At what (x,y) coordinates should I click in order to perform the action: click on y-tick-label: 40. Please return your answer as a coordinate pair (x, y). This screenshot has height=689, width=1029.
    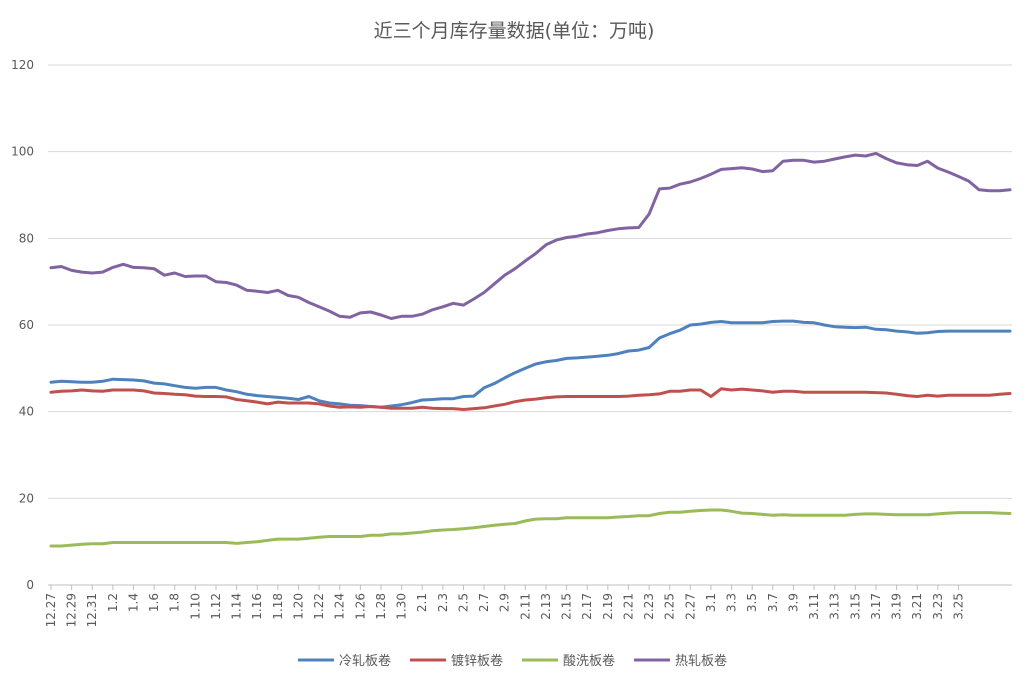
    Looking at the image, I should click on (26, 412).